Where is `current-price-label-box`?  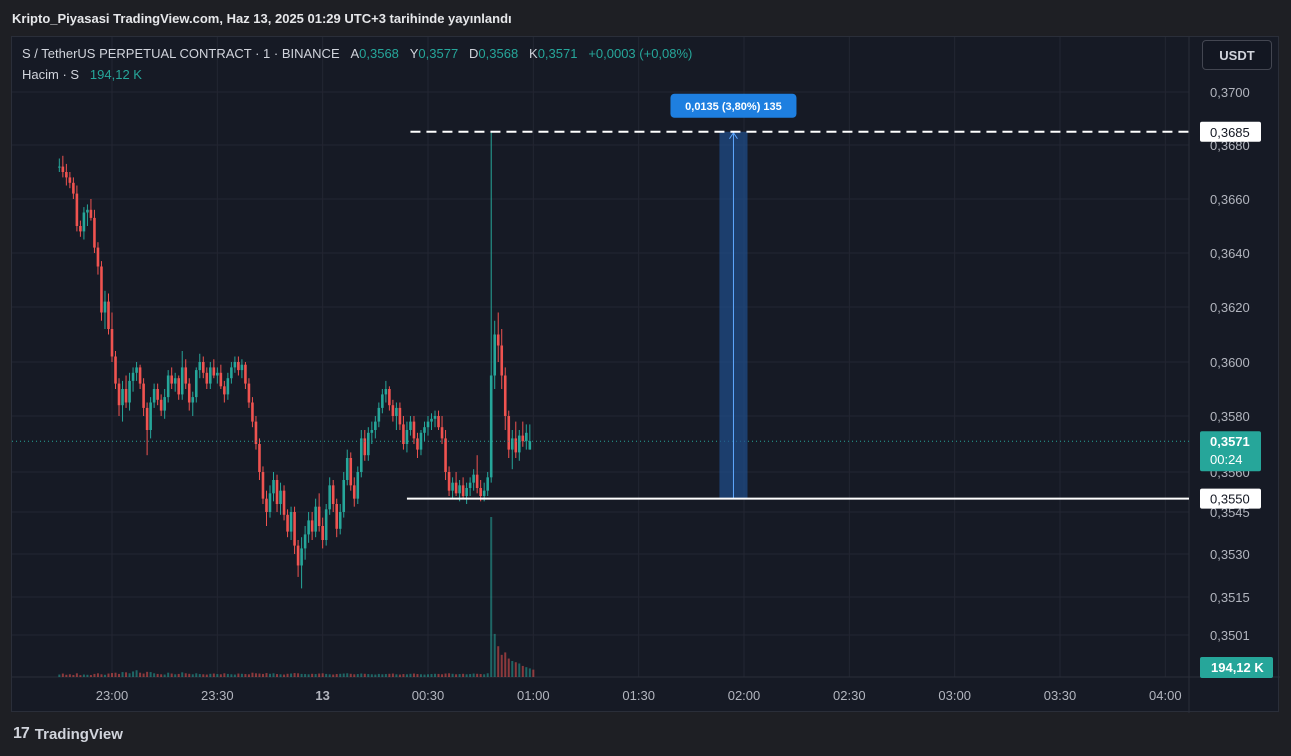
current-price-label-box is located at coordinates (1230, 451).